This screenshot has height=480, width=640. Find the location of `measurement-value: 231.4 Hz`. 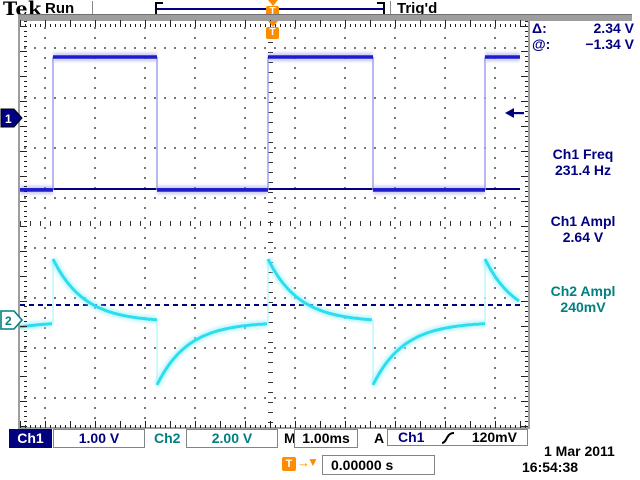

measurement-value: 231.4 Hz is located at coordinates (583, 170).